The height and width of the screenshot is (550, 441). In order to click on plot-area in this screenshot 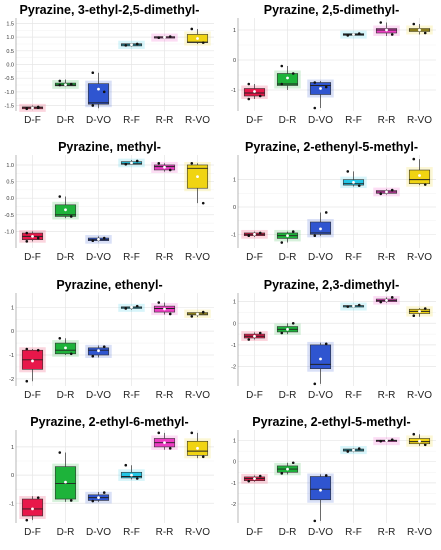, I will do `click(337, 64)`.